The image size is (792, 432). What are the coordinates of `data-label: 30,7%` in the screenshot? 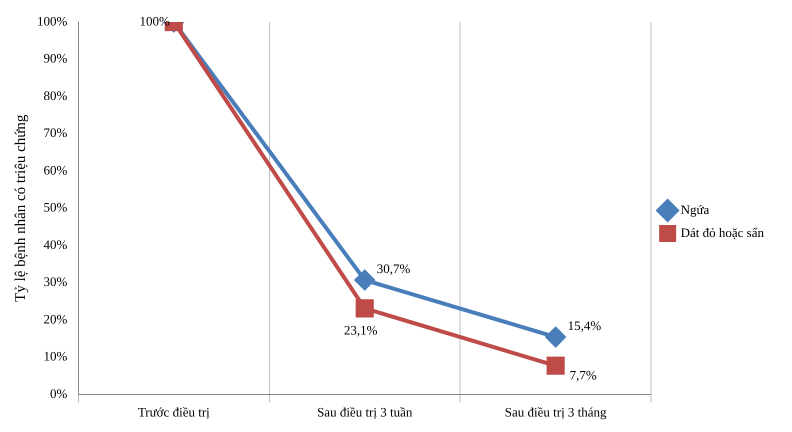 It's located at (393, 268).